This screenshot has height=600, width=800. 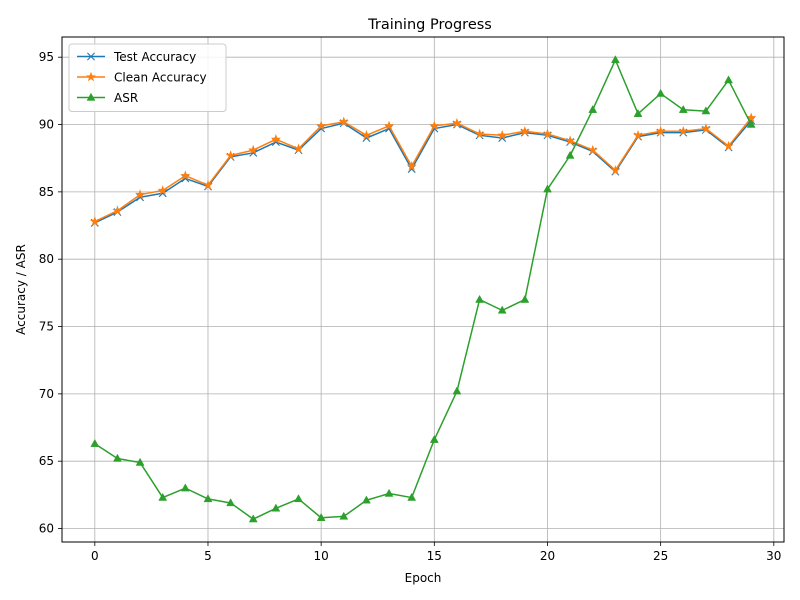 I want to click on y-tick-label: 90, so click(x=46, y=125).